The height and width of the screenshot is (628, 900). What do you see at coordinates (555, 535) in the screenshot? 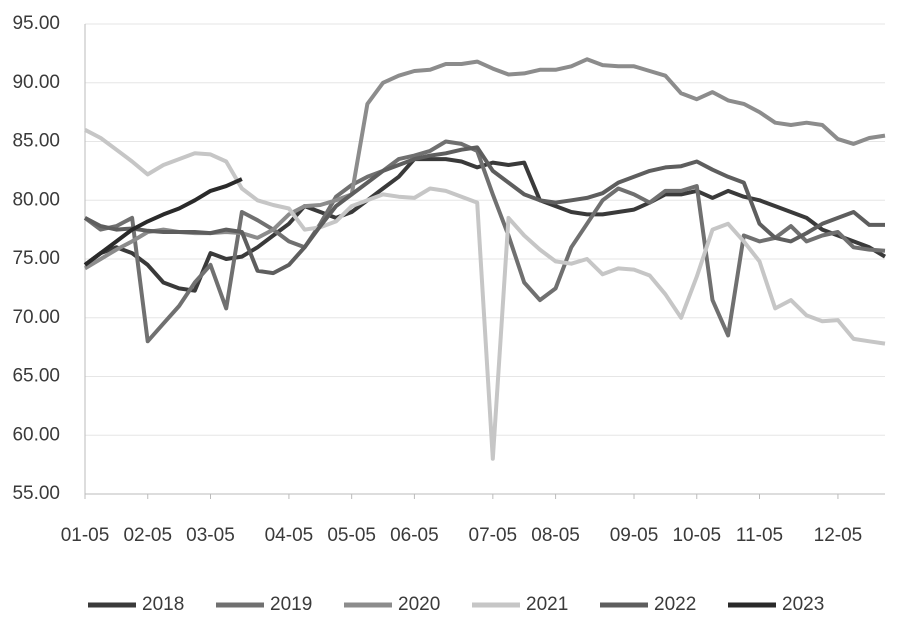
I see `x-tick-label: 08-05` at bounding box center [555, 535].